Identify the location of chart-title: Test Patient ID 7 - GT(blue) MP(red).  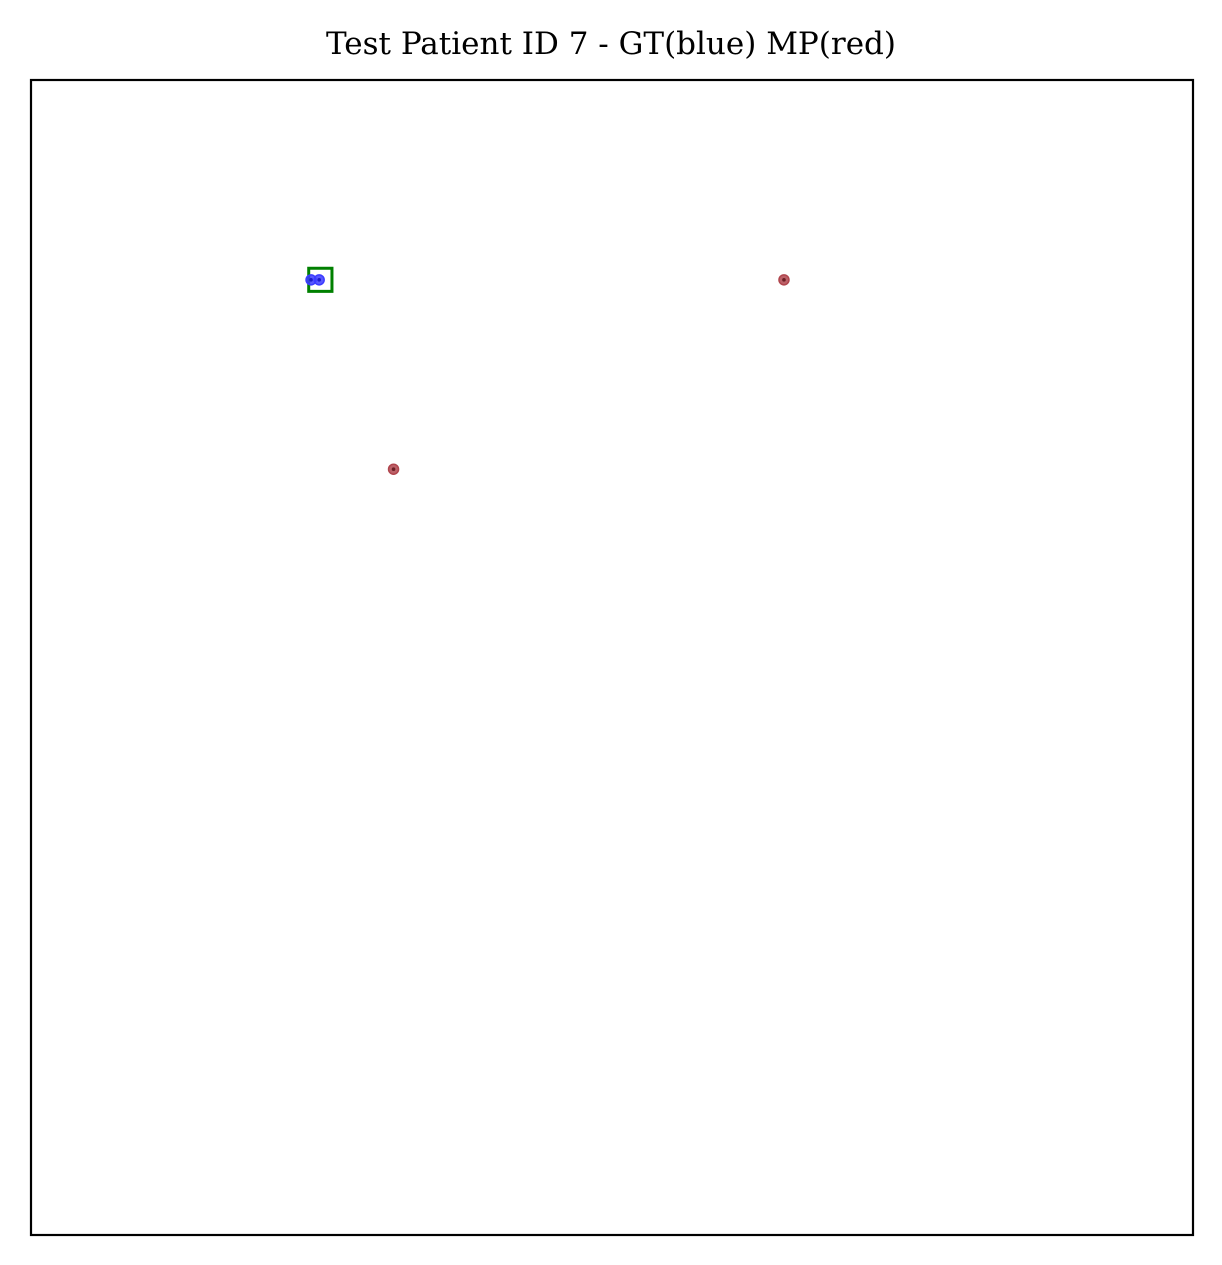
(611, 44).